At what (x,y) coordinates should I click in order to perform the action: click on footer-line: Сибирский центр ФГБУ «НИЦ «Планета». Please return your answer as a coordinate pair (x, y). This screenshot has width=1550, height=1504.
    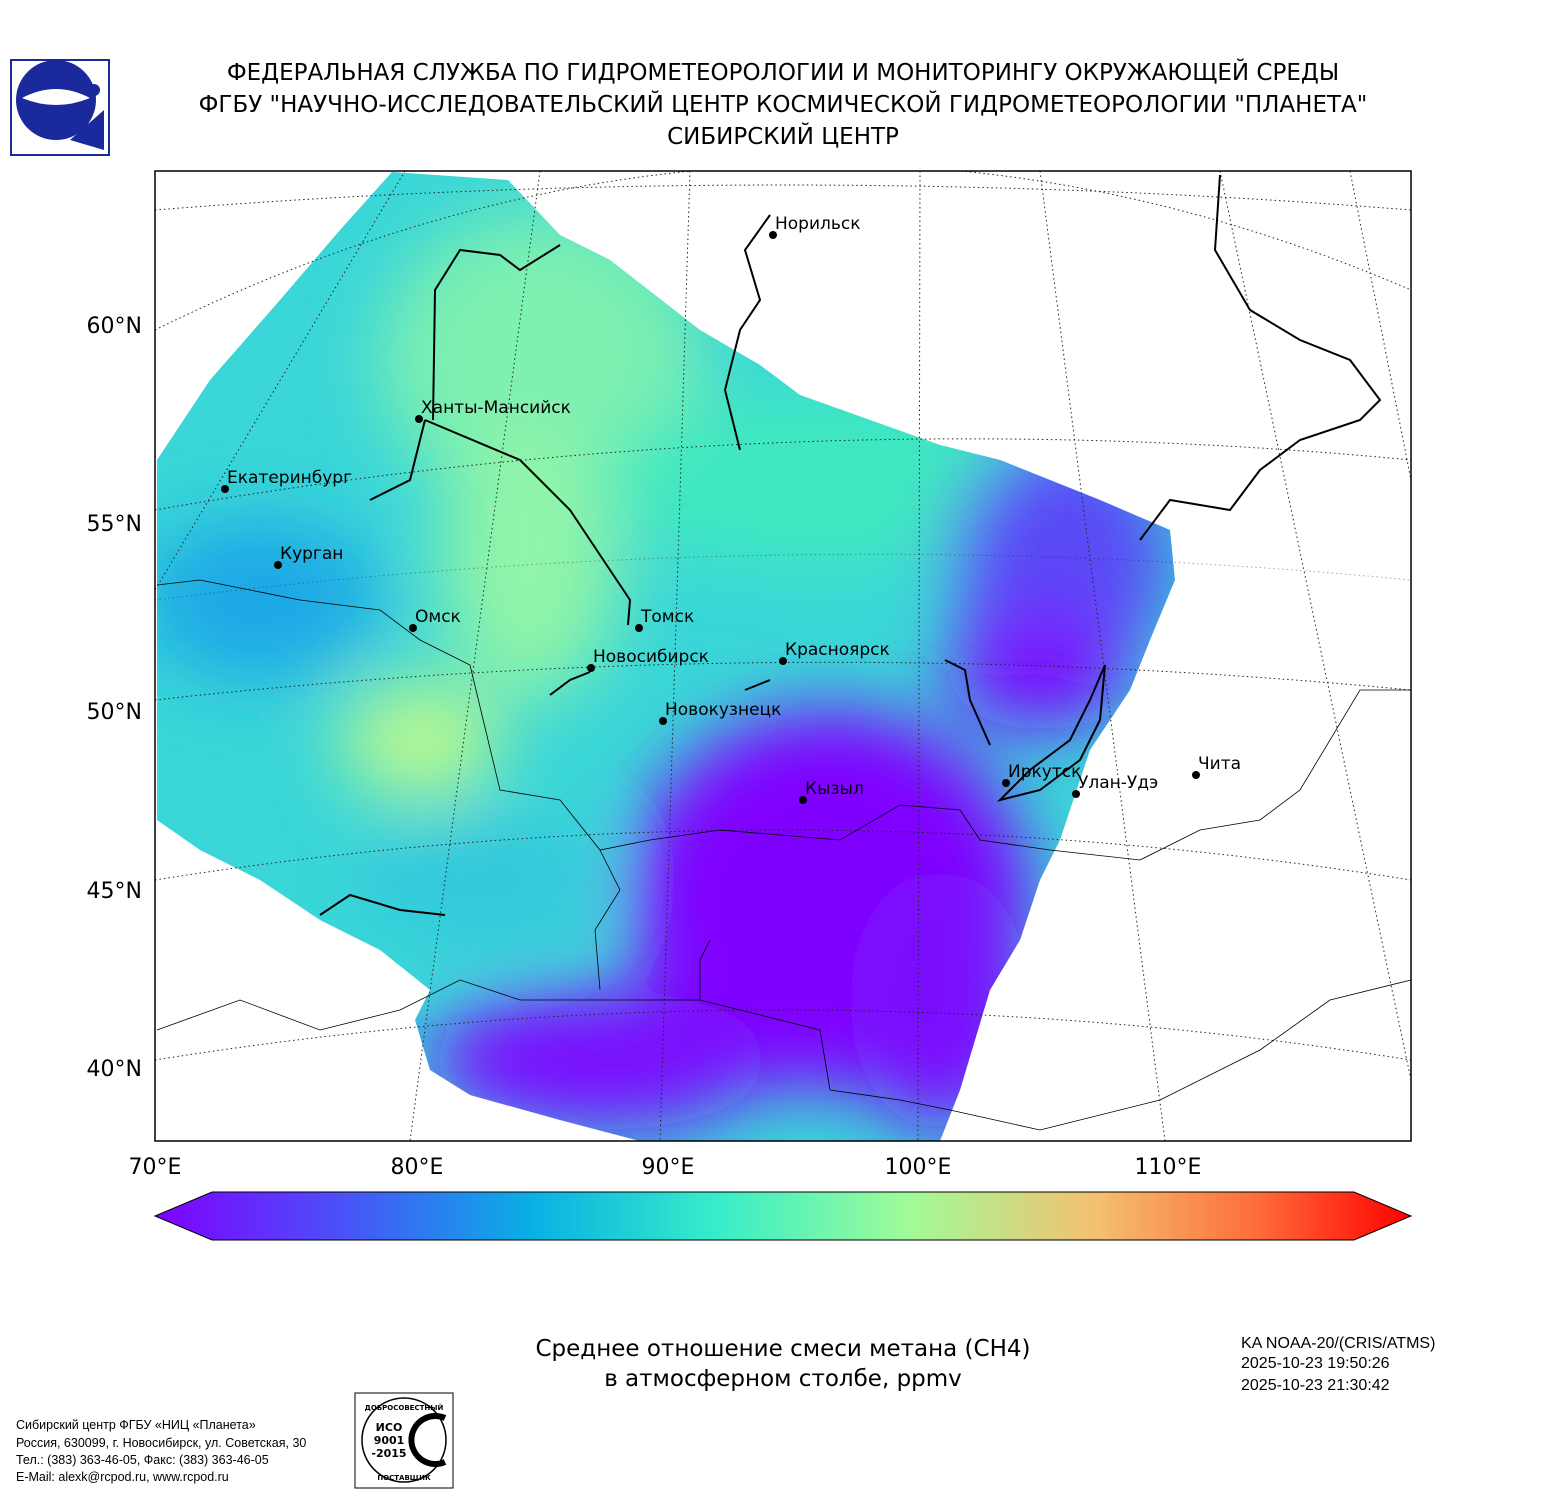
    Looking at the image, I should click on (136, 1425).